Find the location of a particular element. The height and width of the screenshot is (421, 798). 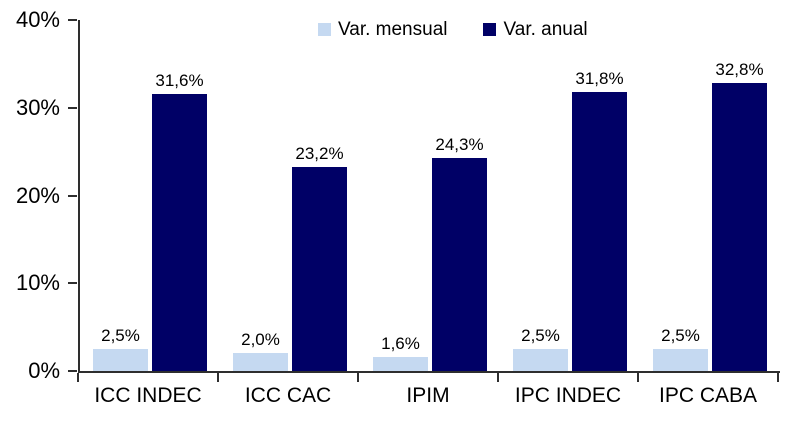

bar-group-ipim: 1,6% 24,3% is located at coordinates (430, 195).